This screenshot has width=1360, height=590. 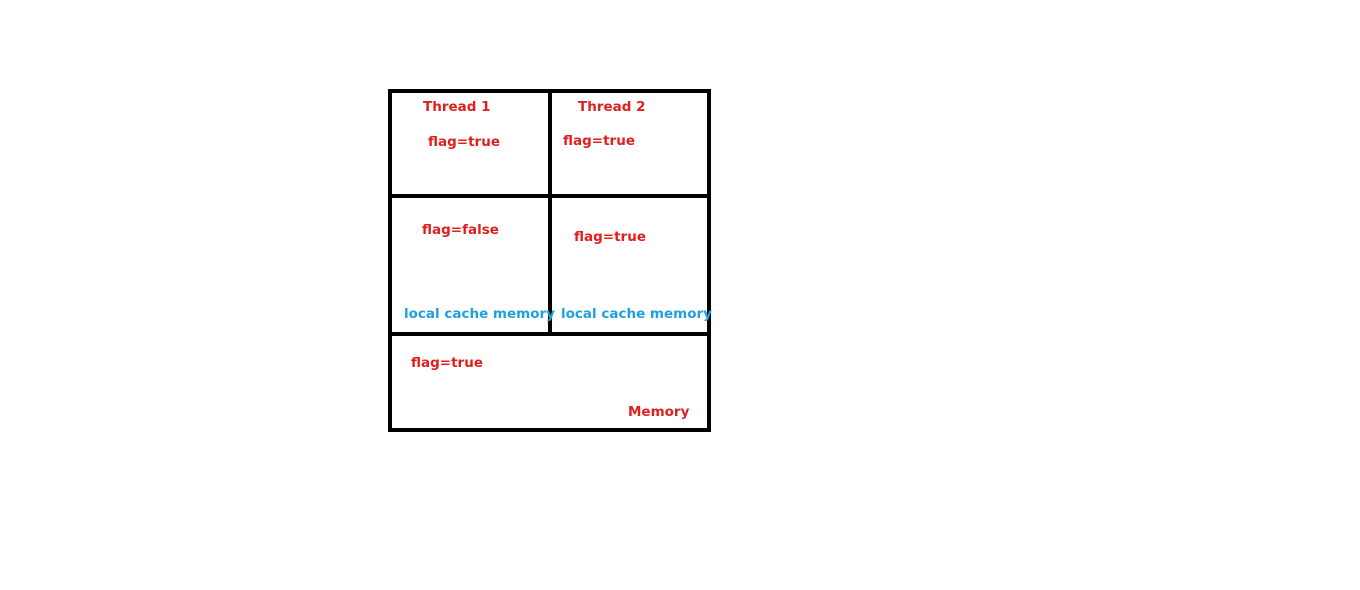 What do you see at coordinates (636, 314) in the screenshot?
I see `cache-2-label: local cache memory` at bounding box center [636, 314].